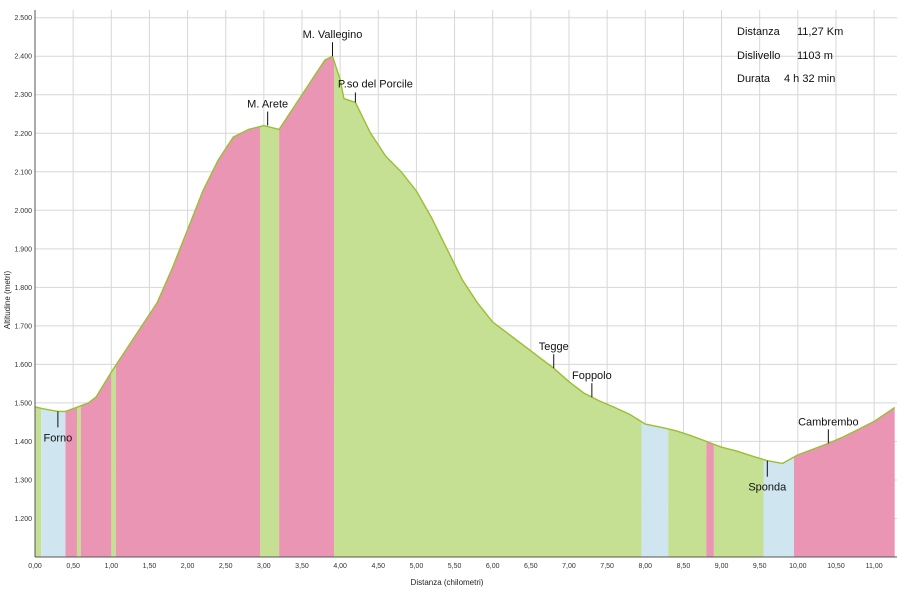  I want to click on x-tick-label: 4,50, so click(378, 566).